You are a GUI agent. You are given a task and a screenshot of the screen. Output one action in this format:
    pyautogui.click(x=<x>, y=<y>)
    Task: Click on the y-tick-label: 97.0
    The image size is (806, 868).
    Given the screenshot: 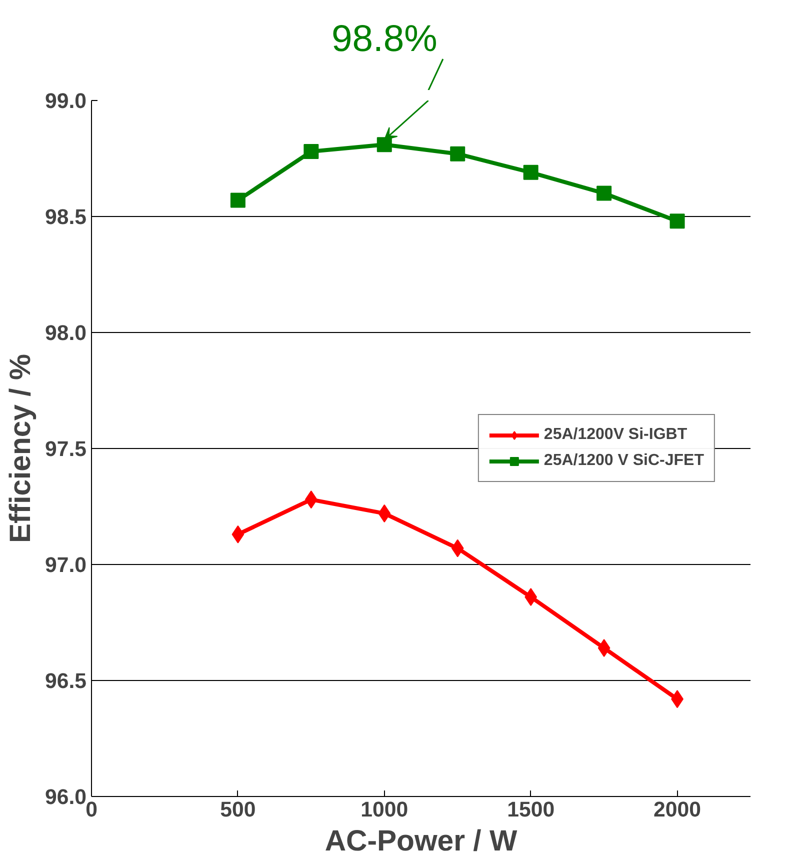 What is the action you would take?
    pyautogui.click(x=65, y=565)
    